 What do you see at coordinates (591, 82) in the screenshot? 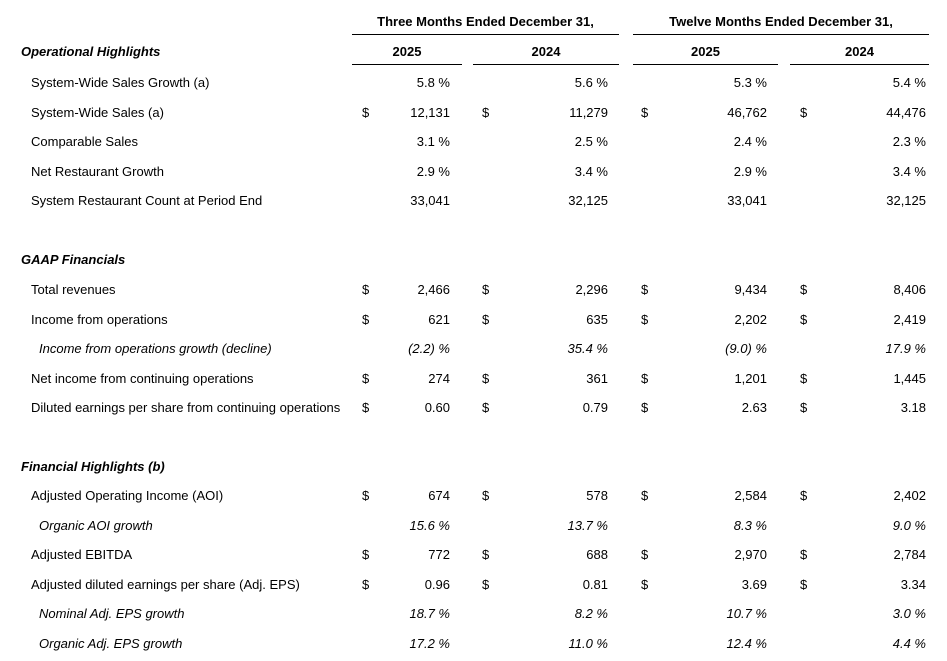
I see `cell-value: 5.6 %` at bounding box center [591, 82].